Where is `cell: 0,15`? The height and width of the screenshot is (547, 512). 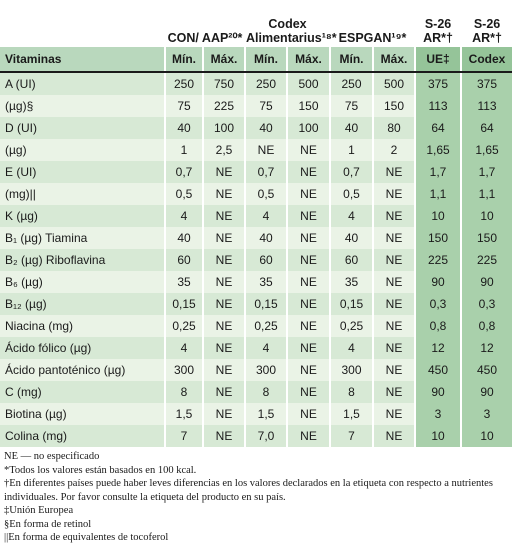
cell: 0,15 is located at coordinates (266, 304).